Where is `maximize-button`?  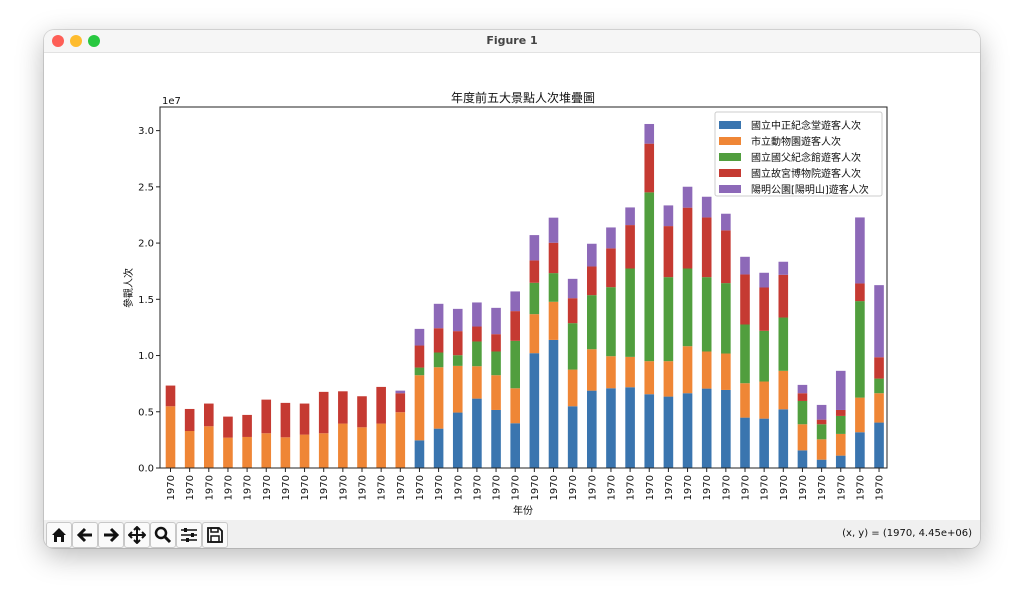
maximize-button is located at coordinates (94, 41).